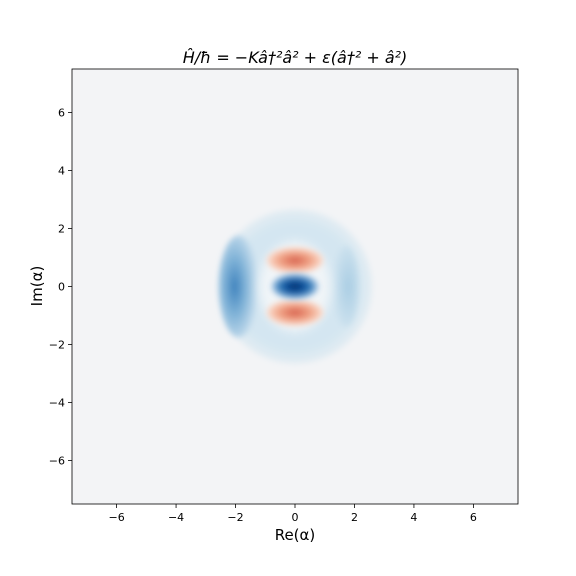 This screenshot has height=576, width=576. I want to click on chart-title: Ĥ/ħ = −Kâ†²â² + ε(â†² + â²), so click(295, 57).